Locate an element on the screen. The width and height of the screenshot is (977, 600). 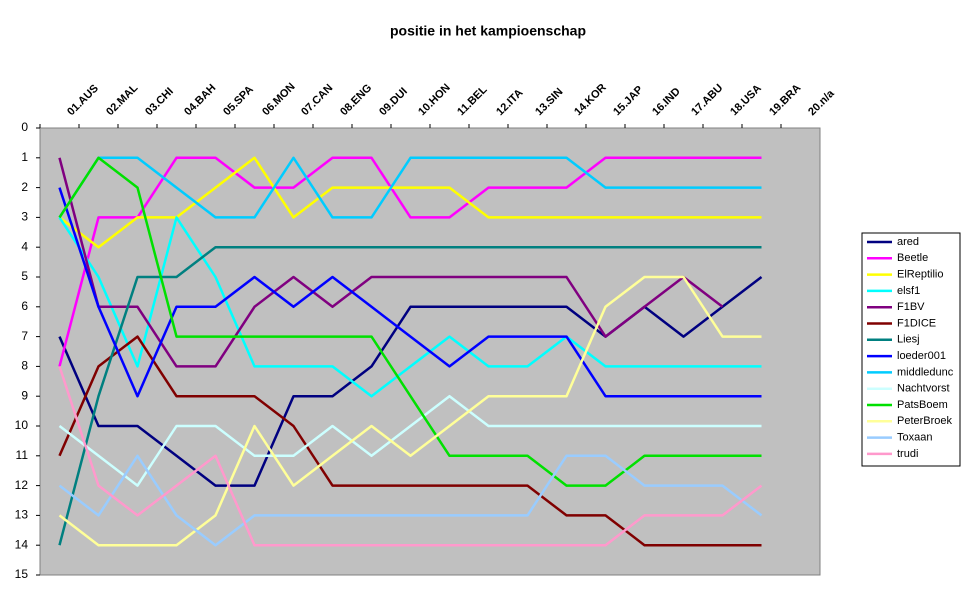
y-tick-label: 8 is located at coordinates (24, 366).